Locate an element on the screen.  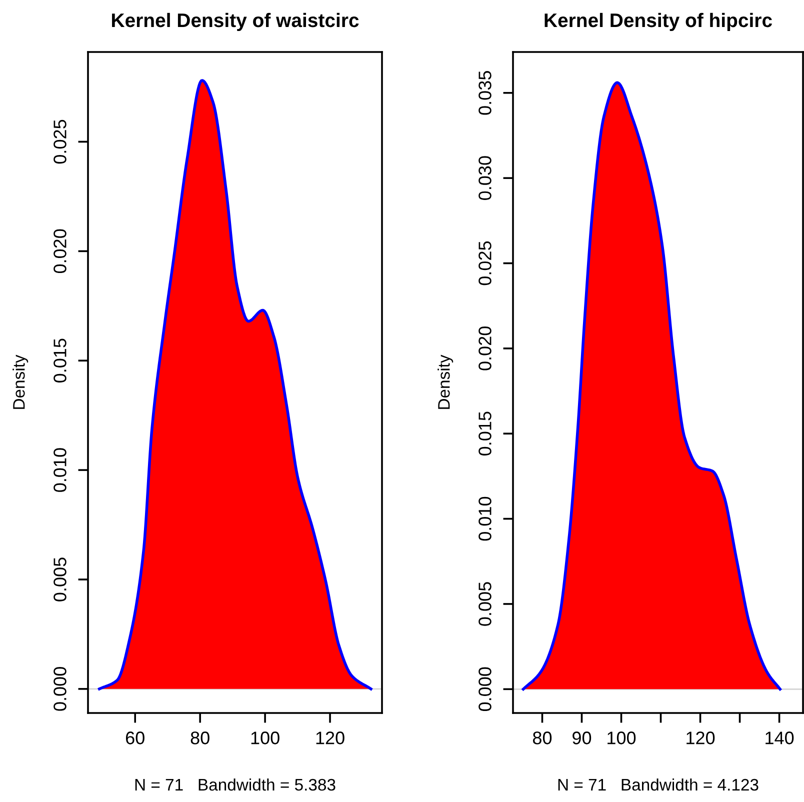
chart-title: Kernel Density of waistcirc is located at coordinates (235, 22).